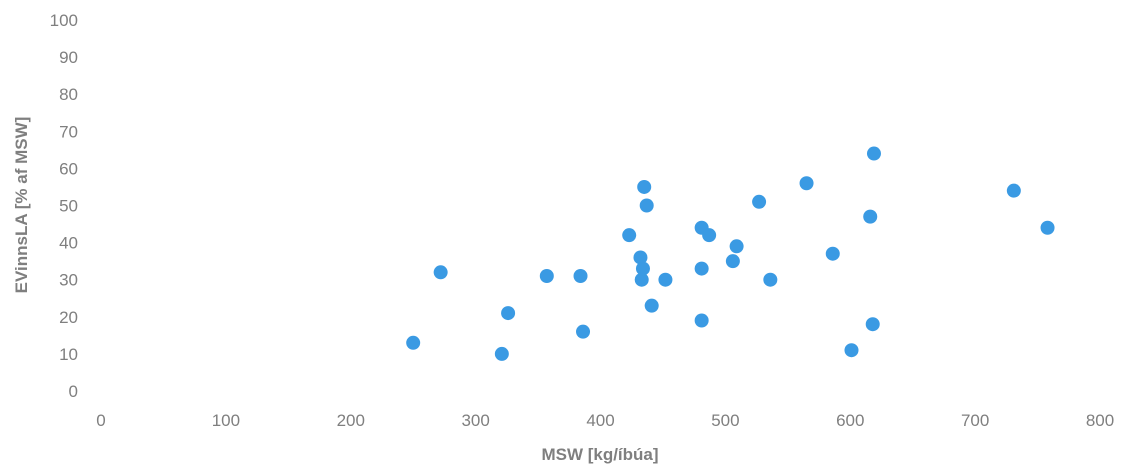  What do you see at coordinates (68, 168) in the screenshot?
I see `y-tick-label: 60` at bounding box center [68, 168].